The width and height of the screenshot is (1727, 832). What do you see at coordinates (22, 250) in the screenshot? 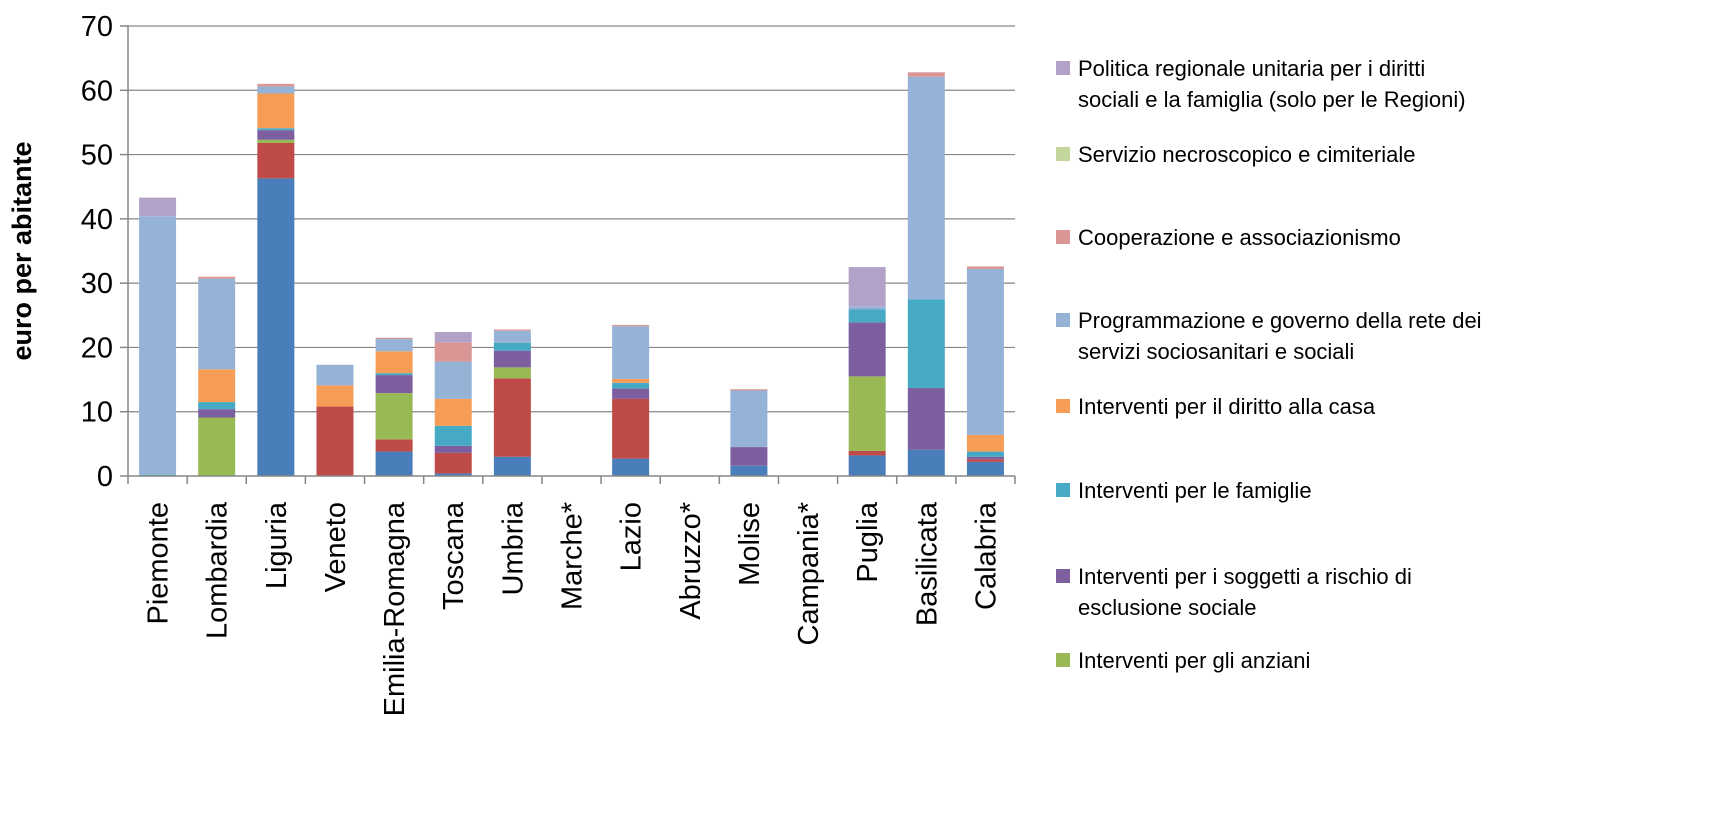
I see `y-axis-label: euro per abitante` at bounding box center [22, 250].